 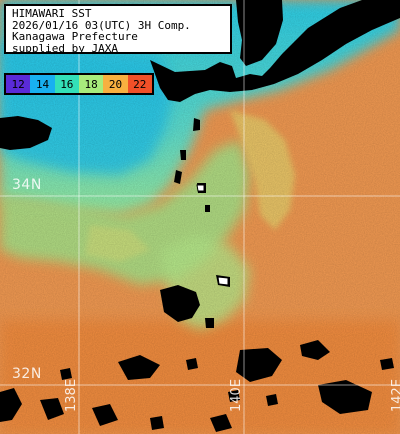 What do you see at coordinates (66, 84) in the screenshot?
I see `scale-cell-16: 16` at bounding box center [66, 84].